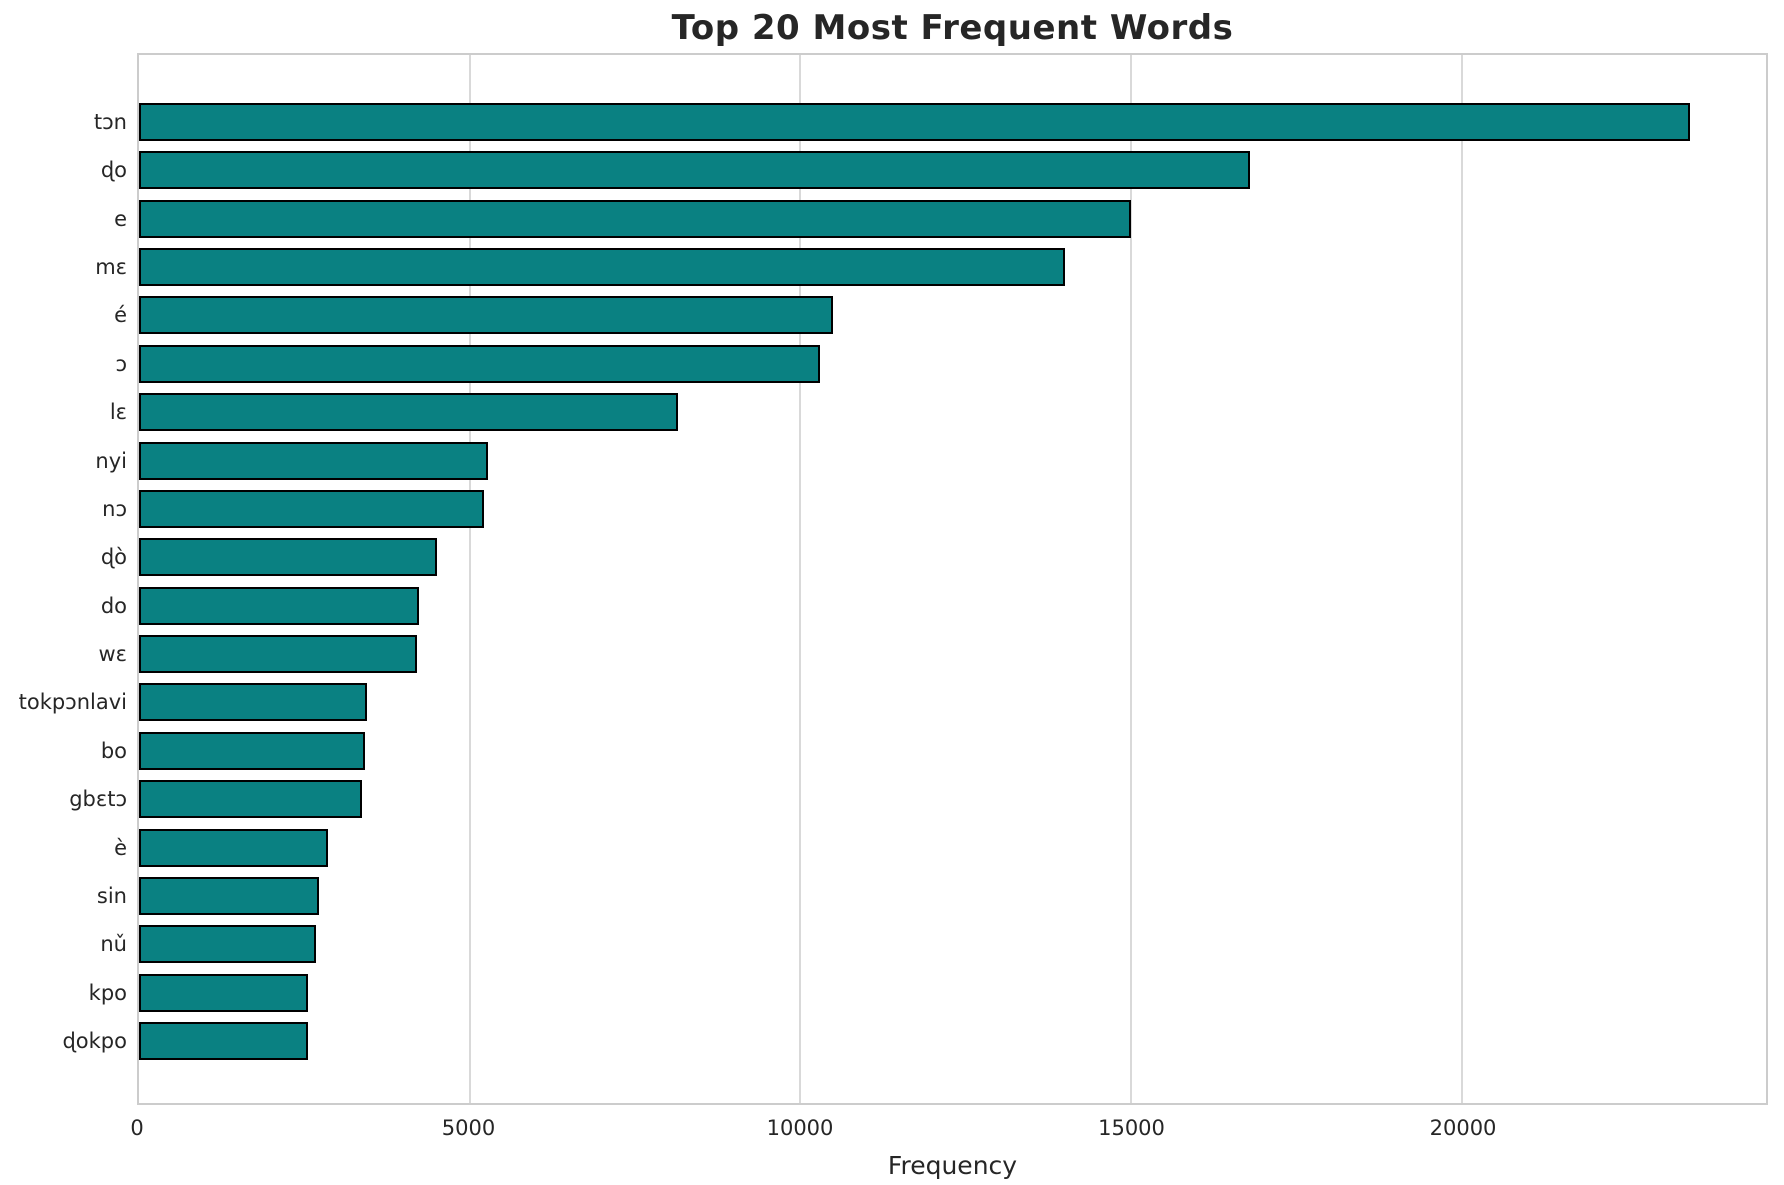  What do you see at coordinates (120, 315) in the screenshot?
I see `y-tick-label: é` at bounding box center [120, 315].